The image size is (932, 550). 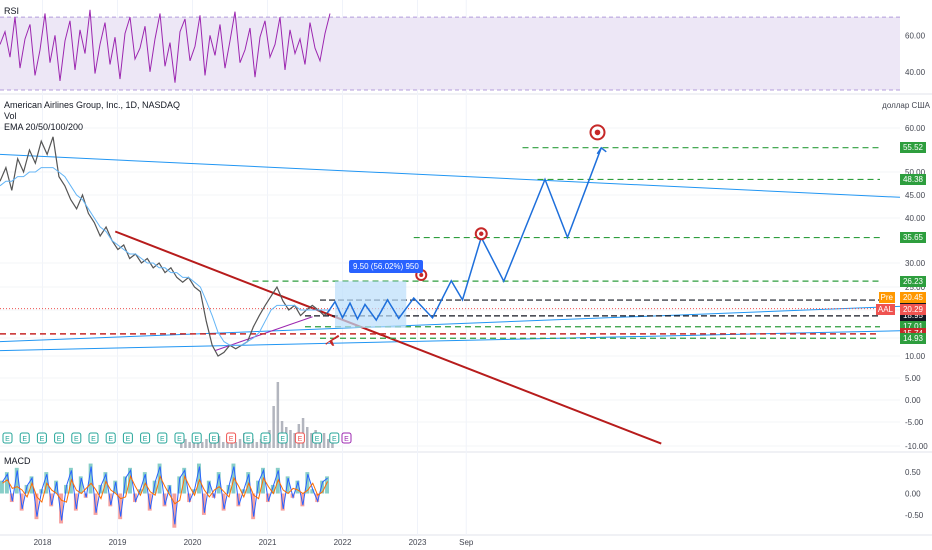 What do you see at coordinates (193, 542) in the screenshot?
I see `time-tick-label: 2020` at bounding box center [193, 542].